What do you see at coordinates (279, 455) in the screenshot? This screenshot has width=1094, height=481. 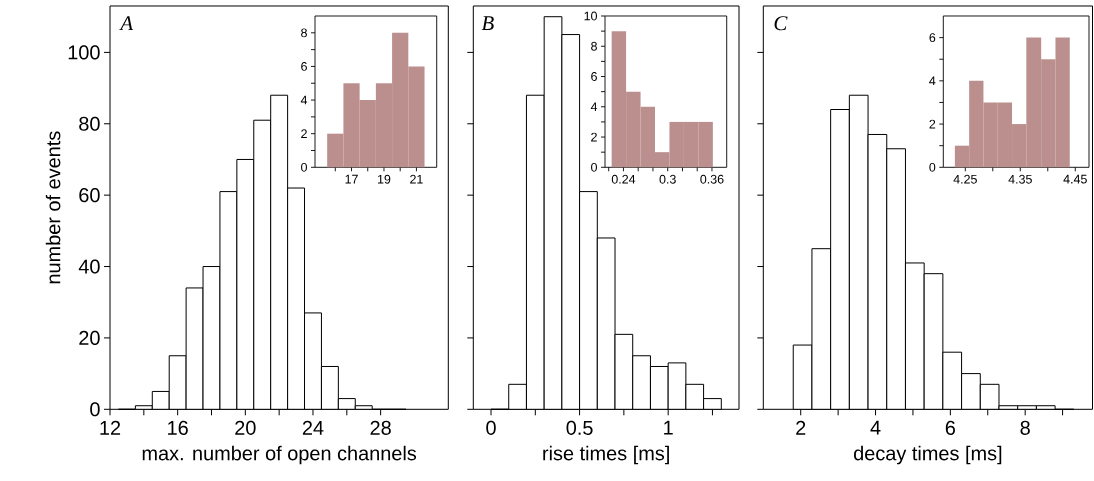 I see `x-axis-title: max. number of open channels` at bounding box center [279, 455].